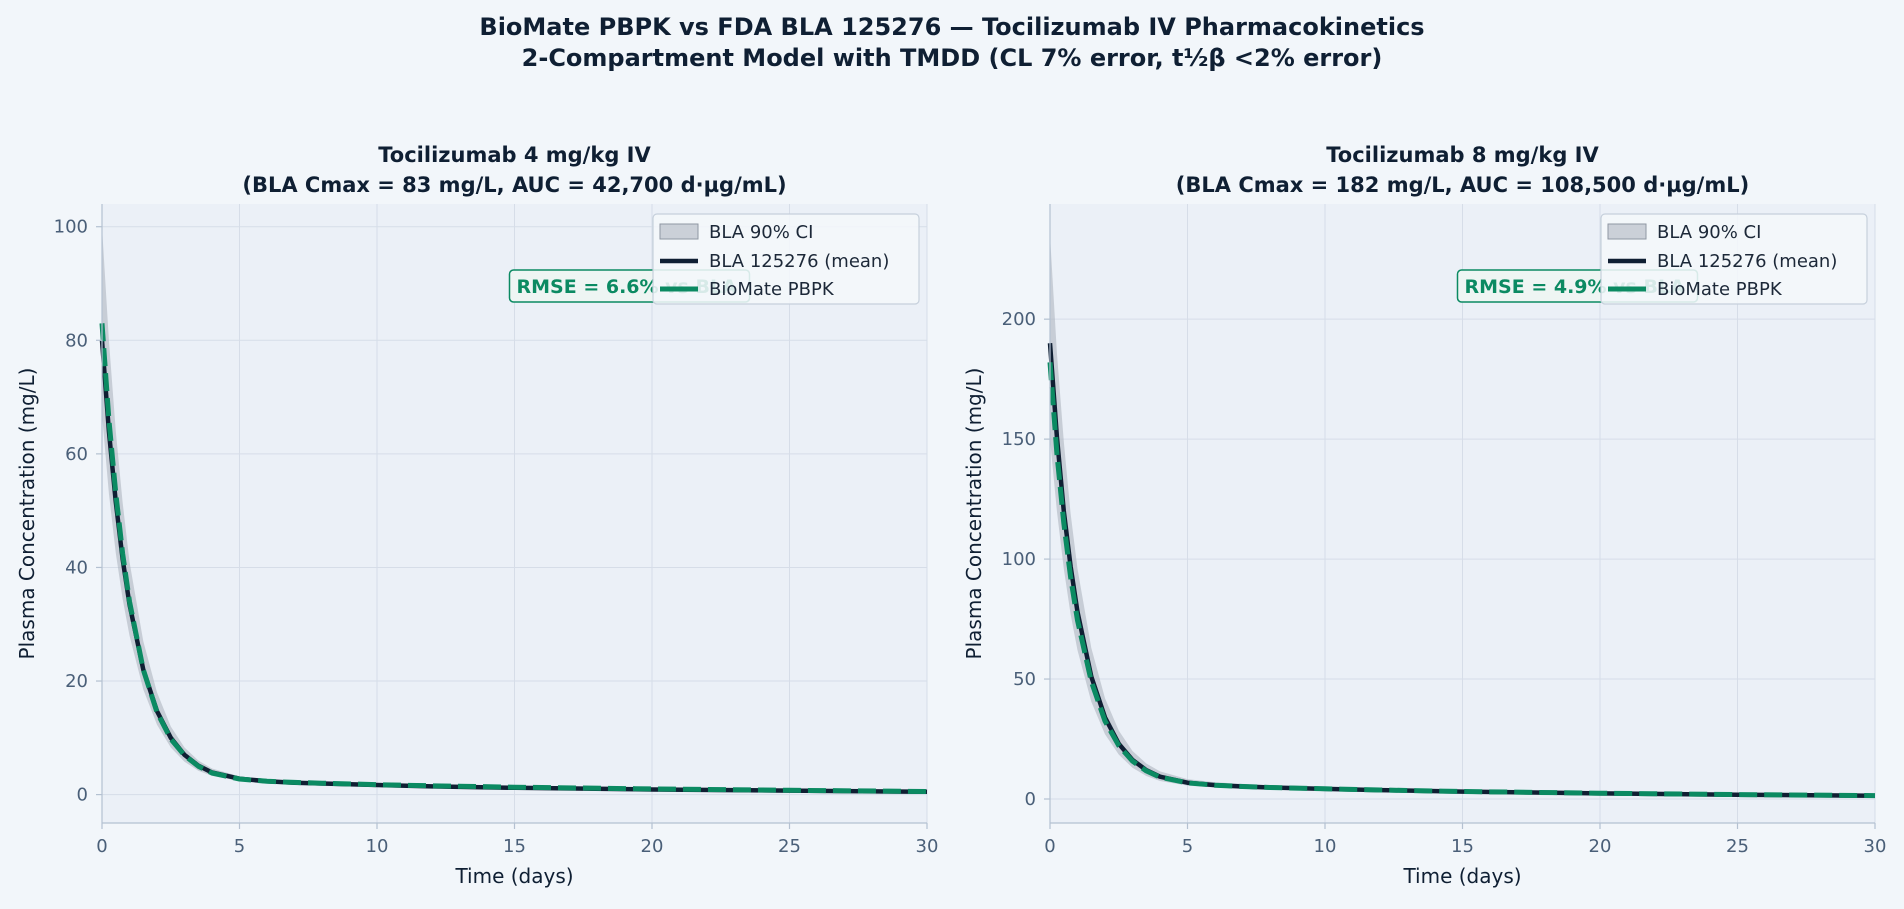  What do you see at coordinates (76, 454) in the screenshot?
I see `y-tick-label: 60` at bounding box center [76, 454].